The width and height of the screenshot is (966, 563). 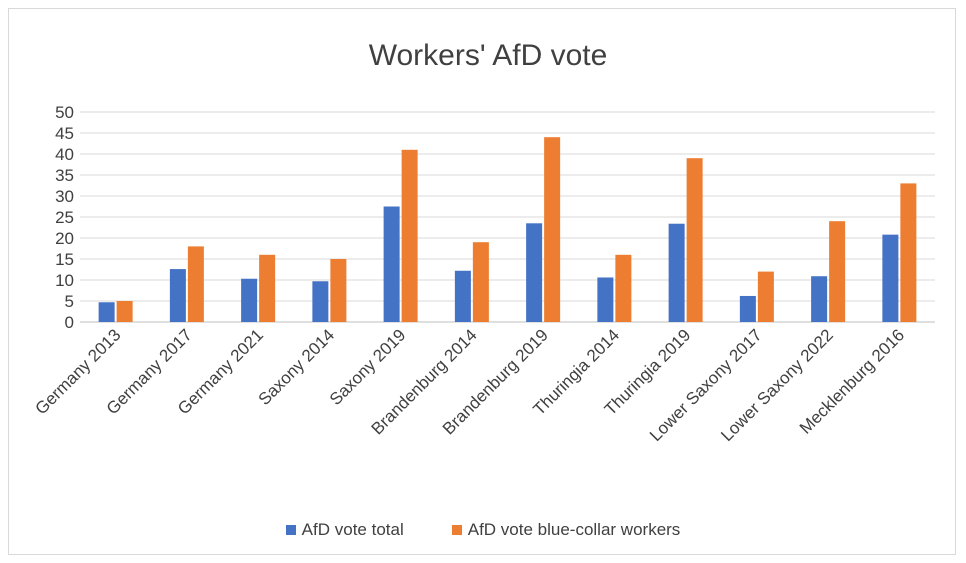 I want to click on legend-swatch-workers, so click(x=456, y=530).